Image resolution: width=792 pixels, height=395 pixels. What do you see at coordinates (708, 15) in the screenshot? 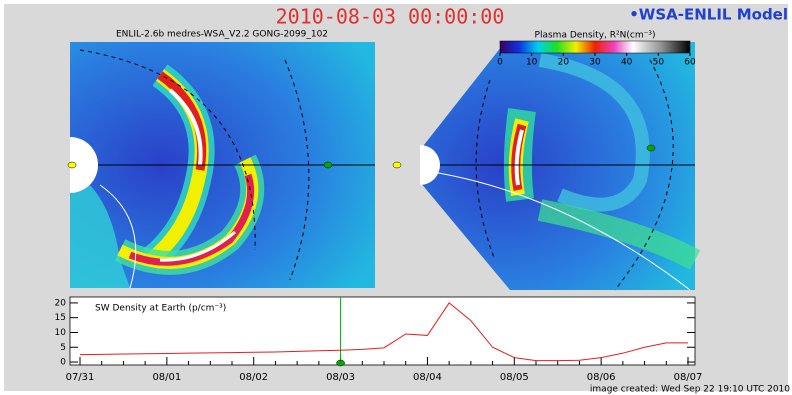
I see `model-label: •WSA-ENLIL Model` at bounding box center [708, 15].